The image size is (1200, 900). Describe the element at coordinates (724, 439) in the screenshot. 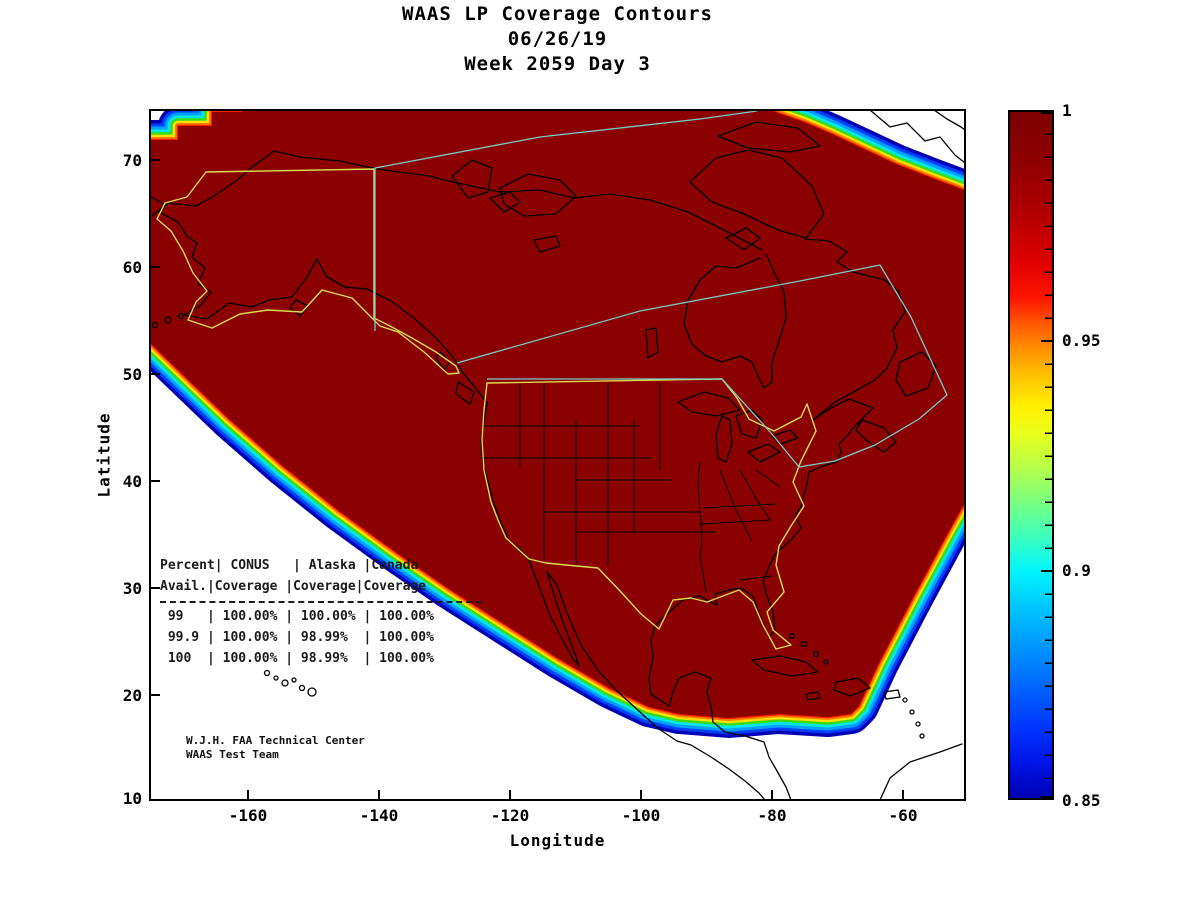

I see `lake-michigan` at that location.